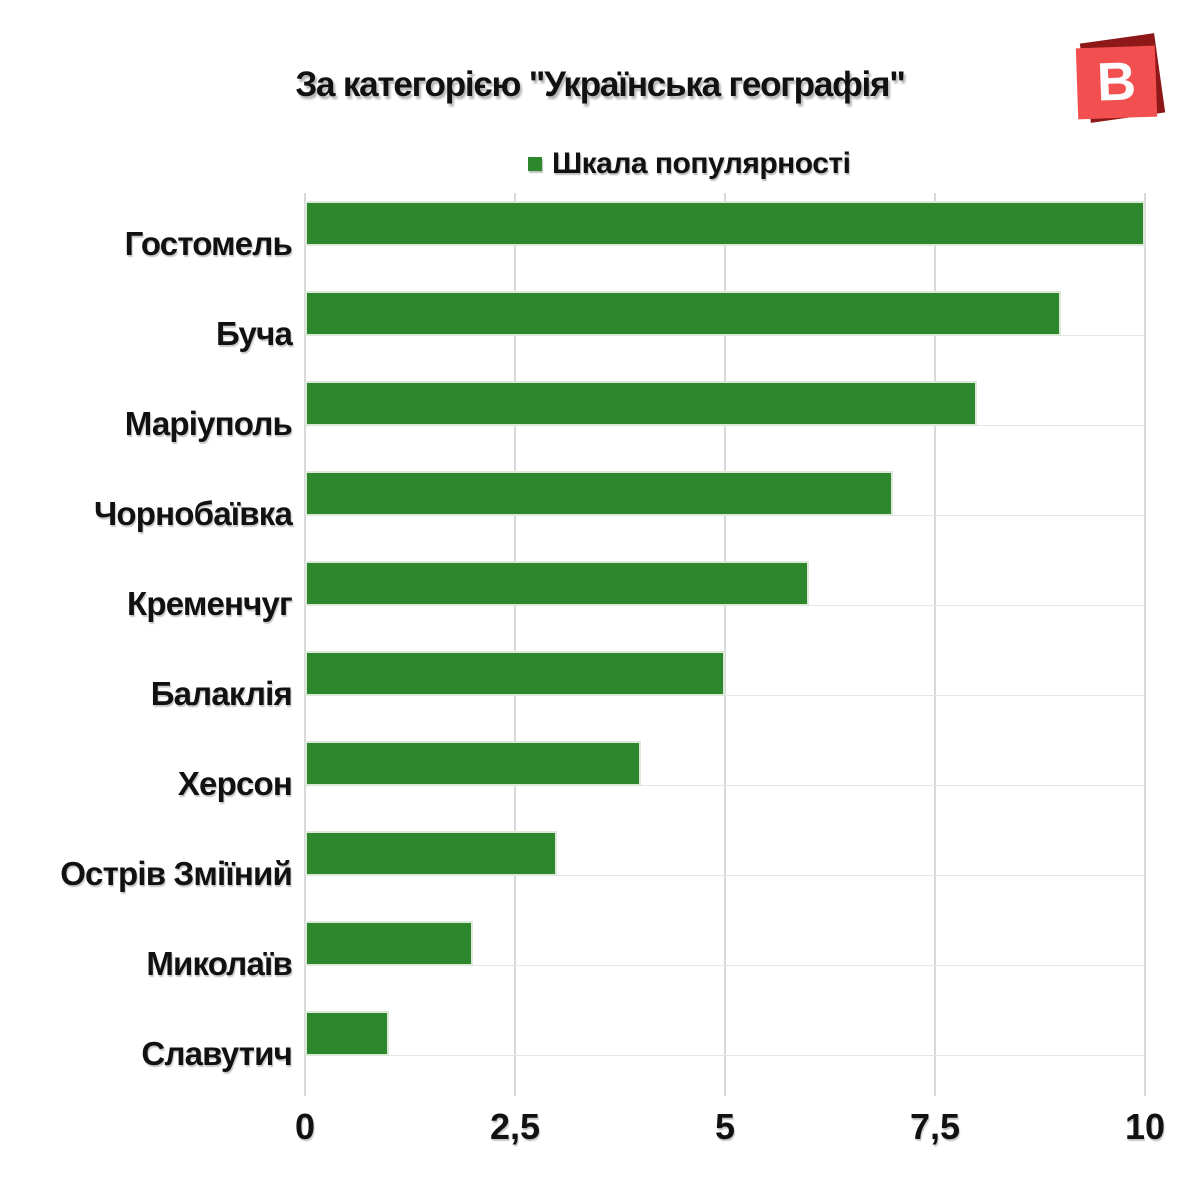 The image size is (1200, 1200). I want to click on legend: Шкала популярності, so click(689, 163).